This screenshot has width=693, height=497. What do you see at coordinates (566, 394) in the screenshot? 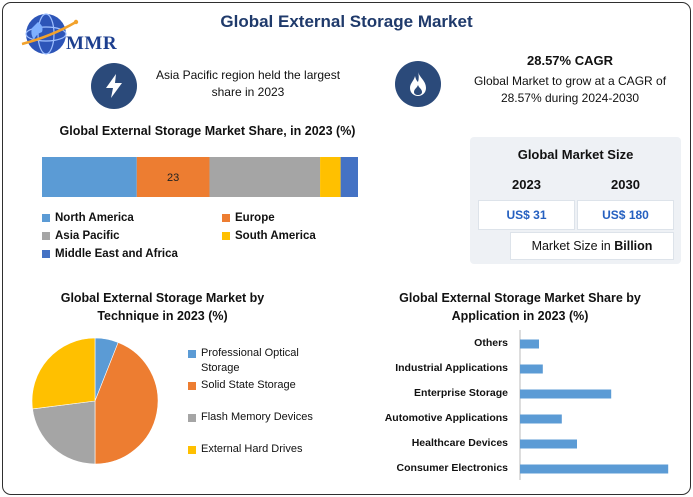
I see `hbar-bar-enterprise-storage` at bounding box center [566, 394].